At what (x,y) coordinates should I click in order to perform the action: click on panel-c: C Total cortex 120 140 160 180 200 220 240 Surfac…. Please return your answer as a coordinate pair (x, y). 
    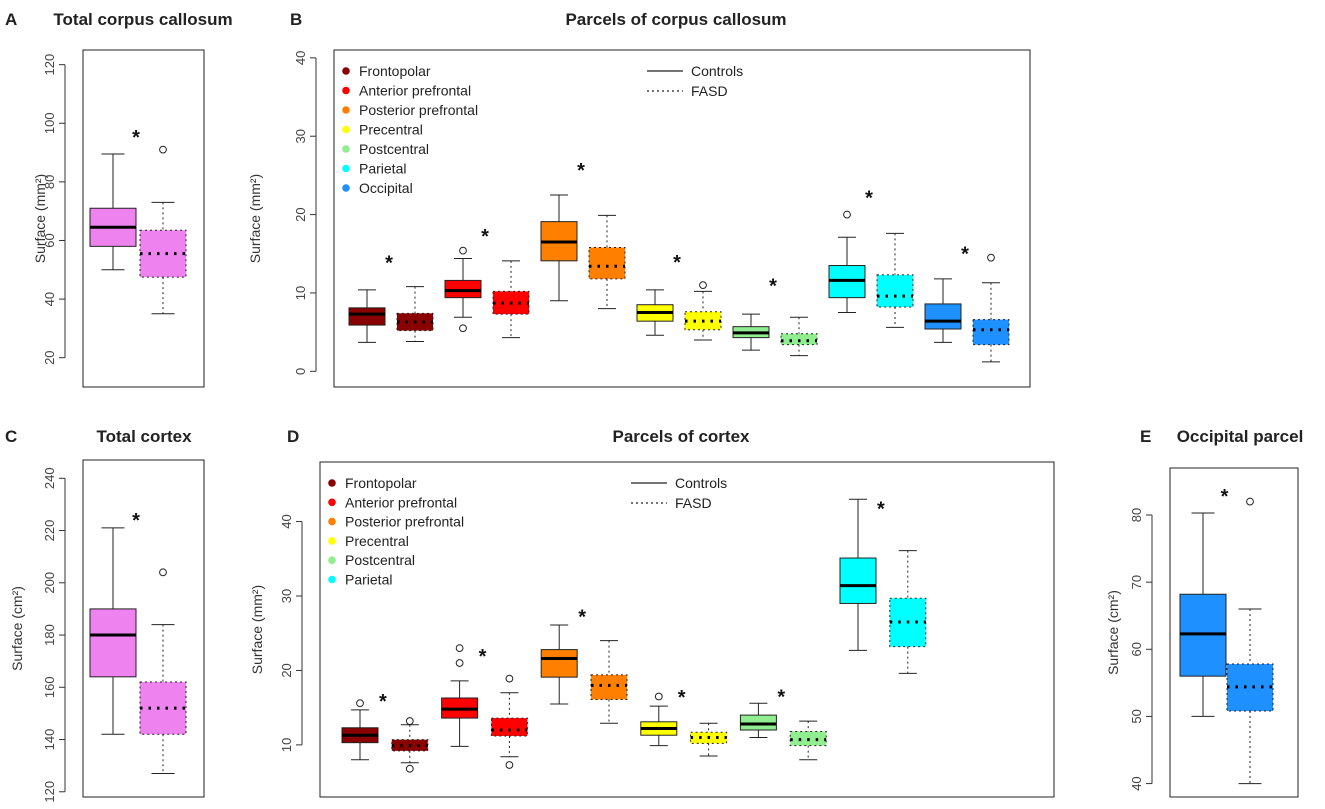
    Looking at the image, I should click on (105, 615).